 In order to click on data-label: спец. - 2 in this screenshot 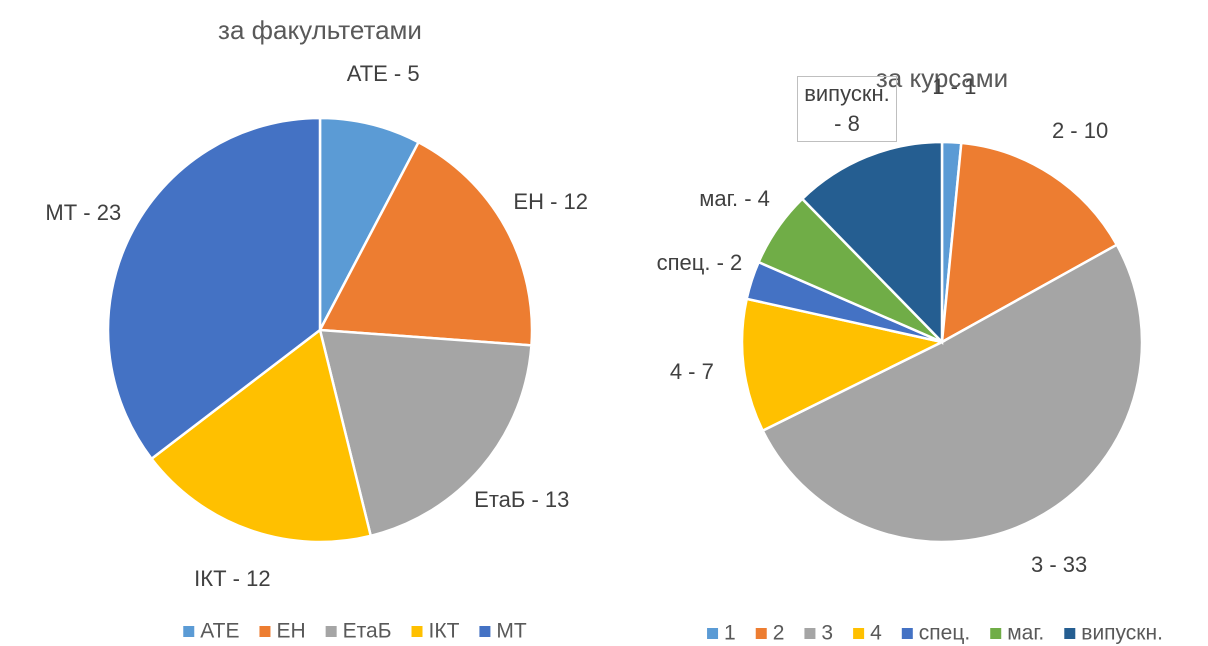, I will do `click(699, 263)`.